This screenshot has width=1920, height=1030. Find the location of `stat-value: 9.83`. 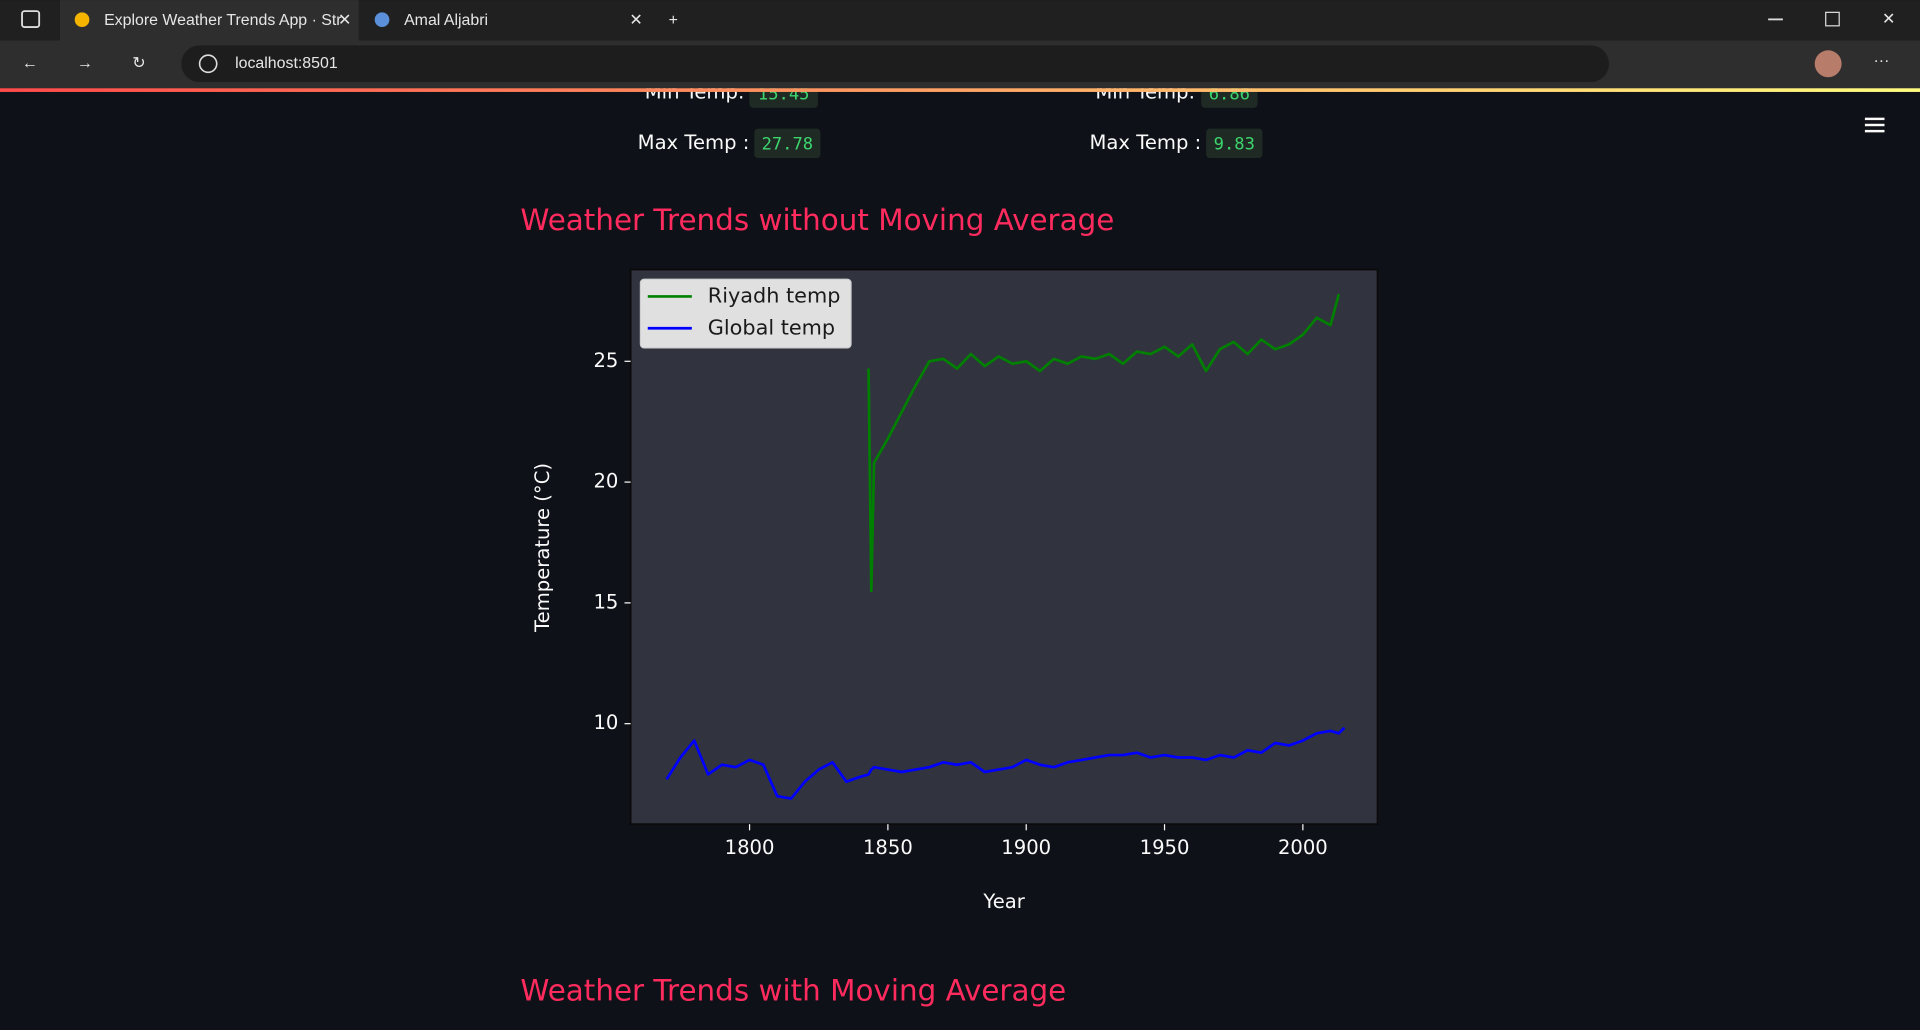

stat-value: 9.83 is located at coordinates (1234, 145).